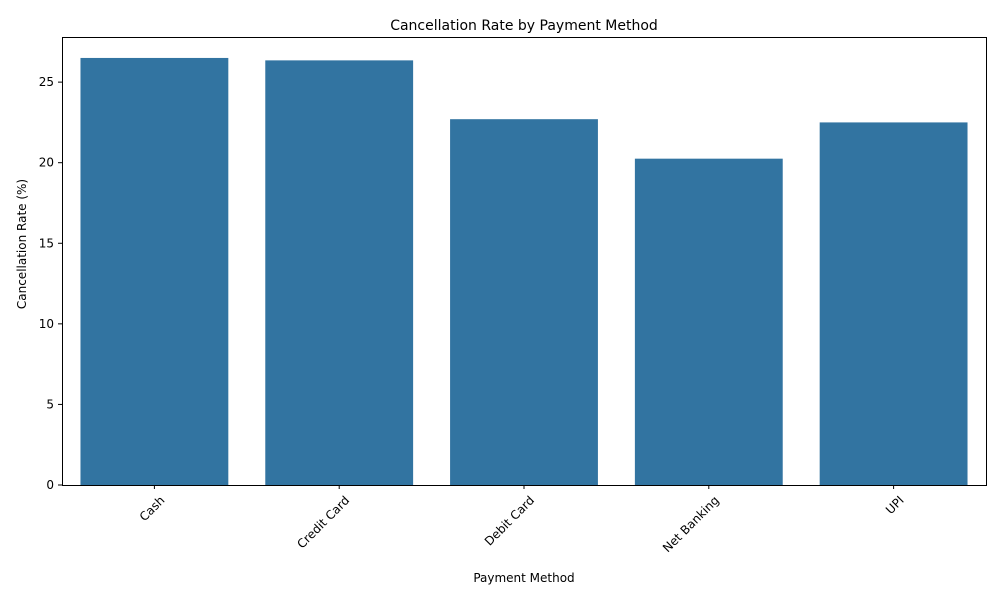  Describe the element at coordinates (46, 163) in the screenshot. I see `y-tick-label: 20` at that location.